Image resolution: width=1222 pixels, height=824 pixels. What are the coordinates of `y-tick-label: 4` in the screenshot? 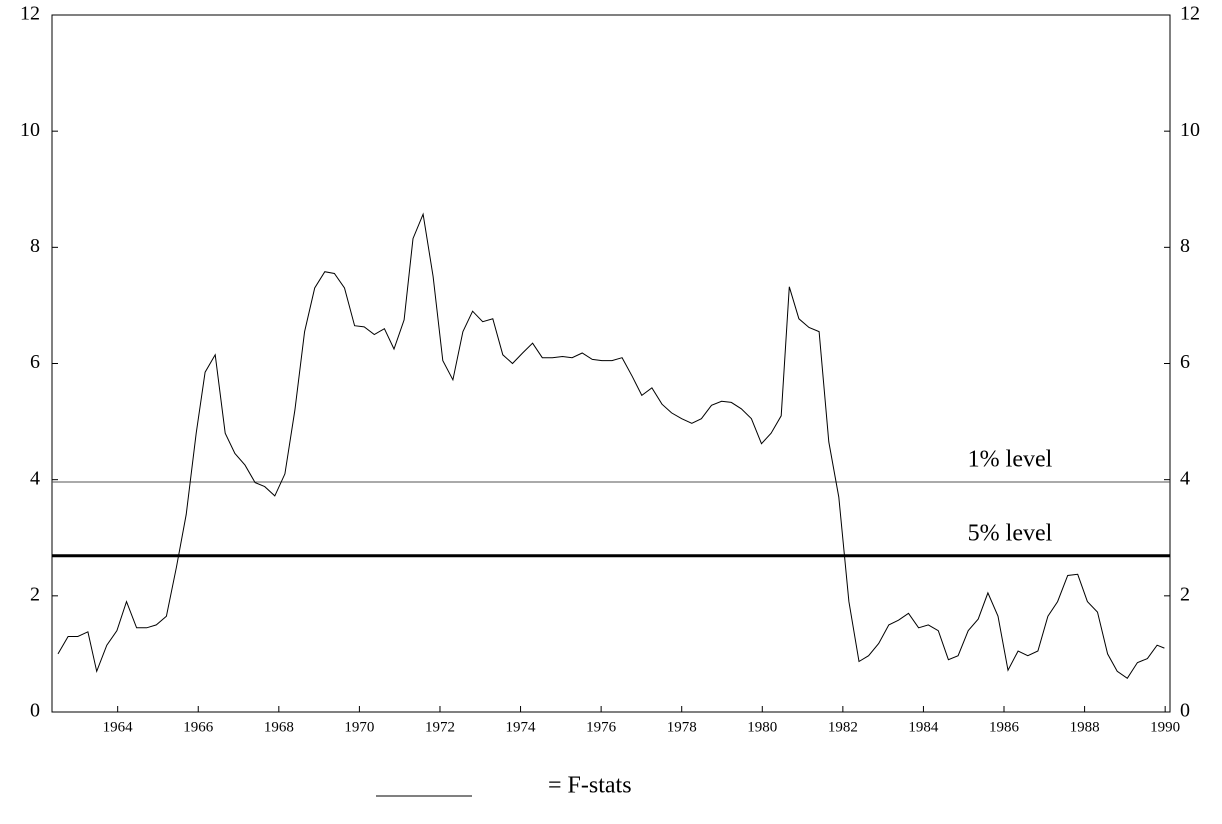 It's located at (35, 478).